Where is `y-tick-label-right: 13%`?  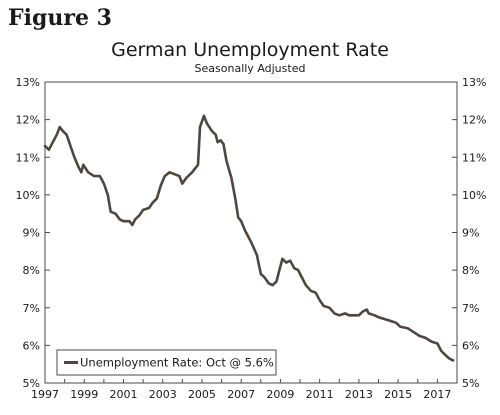
y-tick-label-right: 13% is located at coordinates (474, 82).